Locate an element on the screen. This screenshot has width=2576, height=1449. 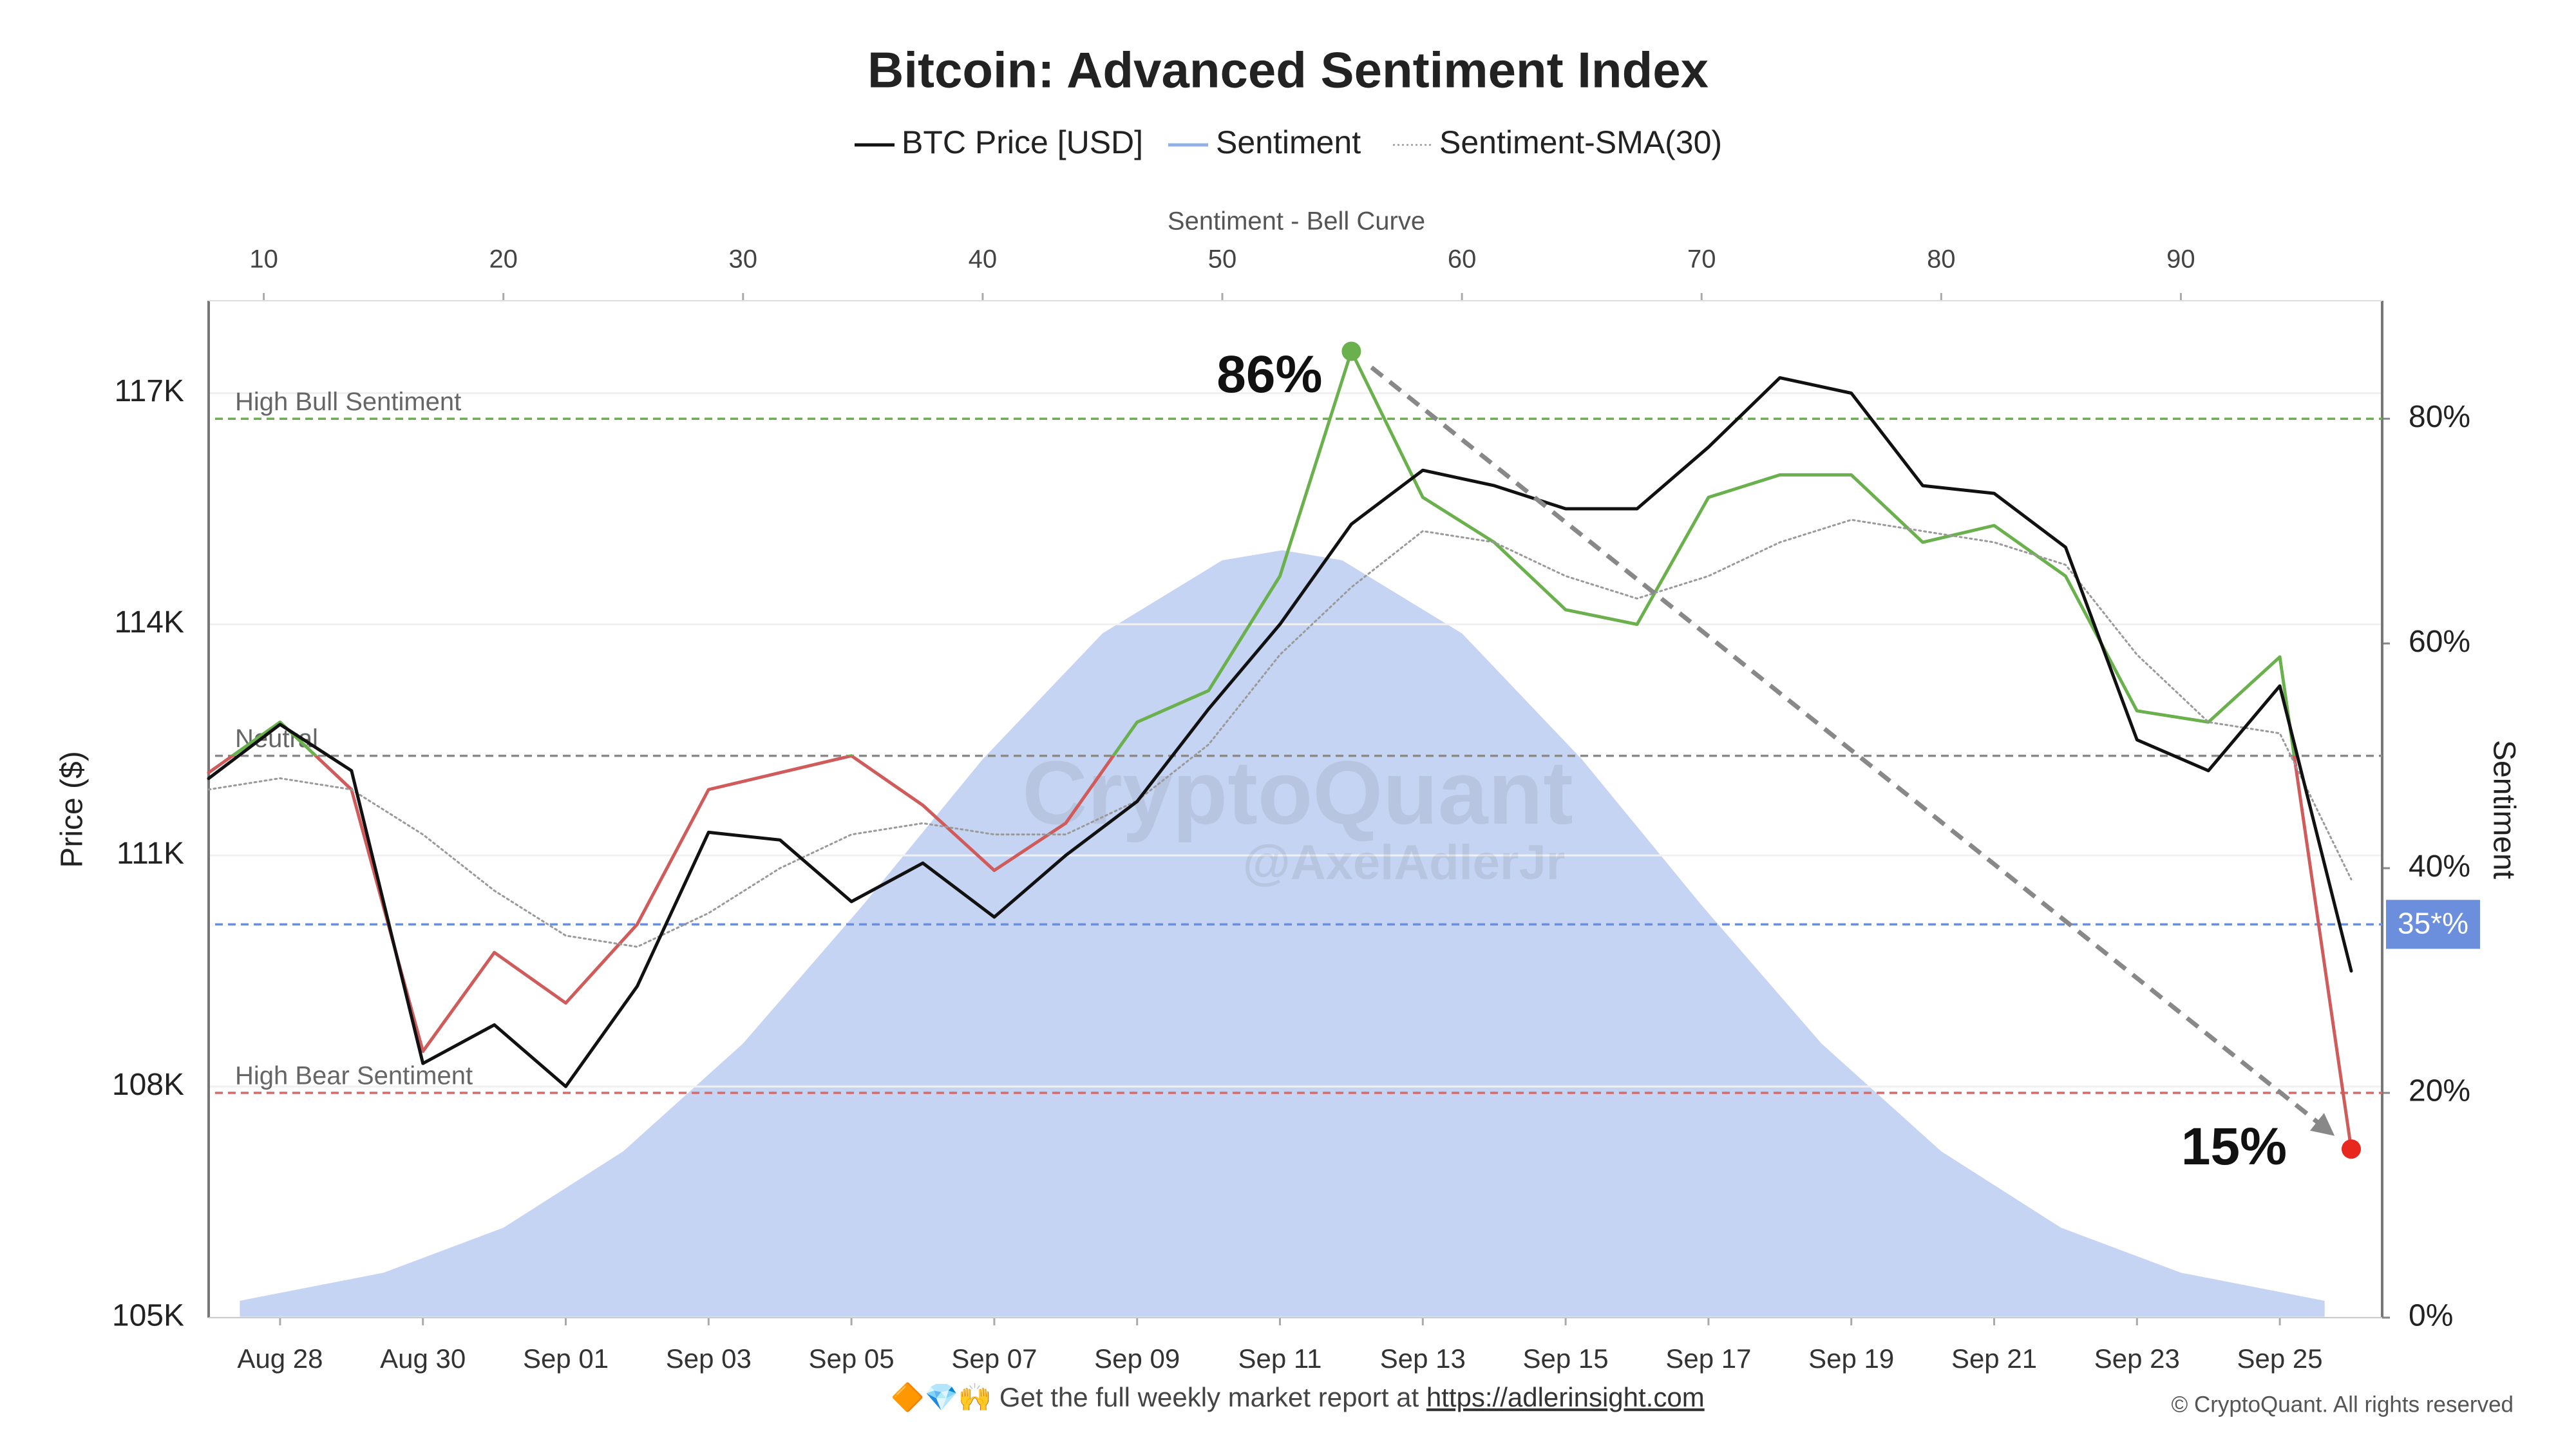
top-tick-label: 60 is located at coordinates (1463, 259).